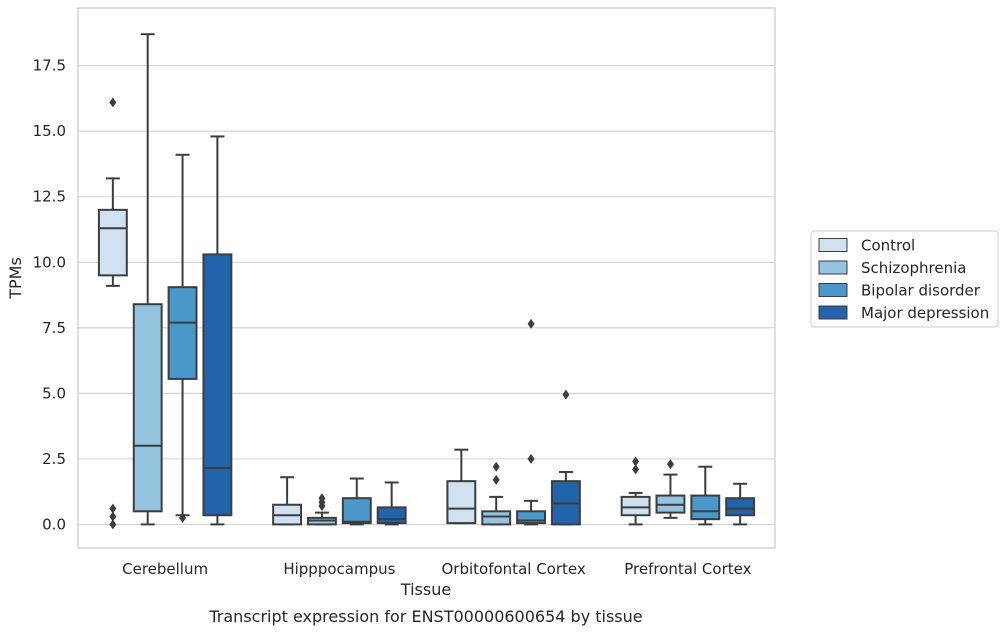 This screenshot has height=638, width=1007. I want to click on x-tick-label: Orbitofontal Cortex, so click(514, 569).